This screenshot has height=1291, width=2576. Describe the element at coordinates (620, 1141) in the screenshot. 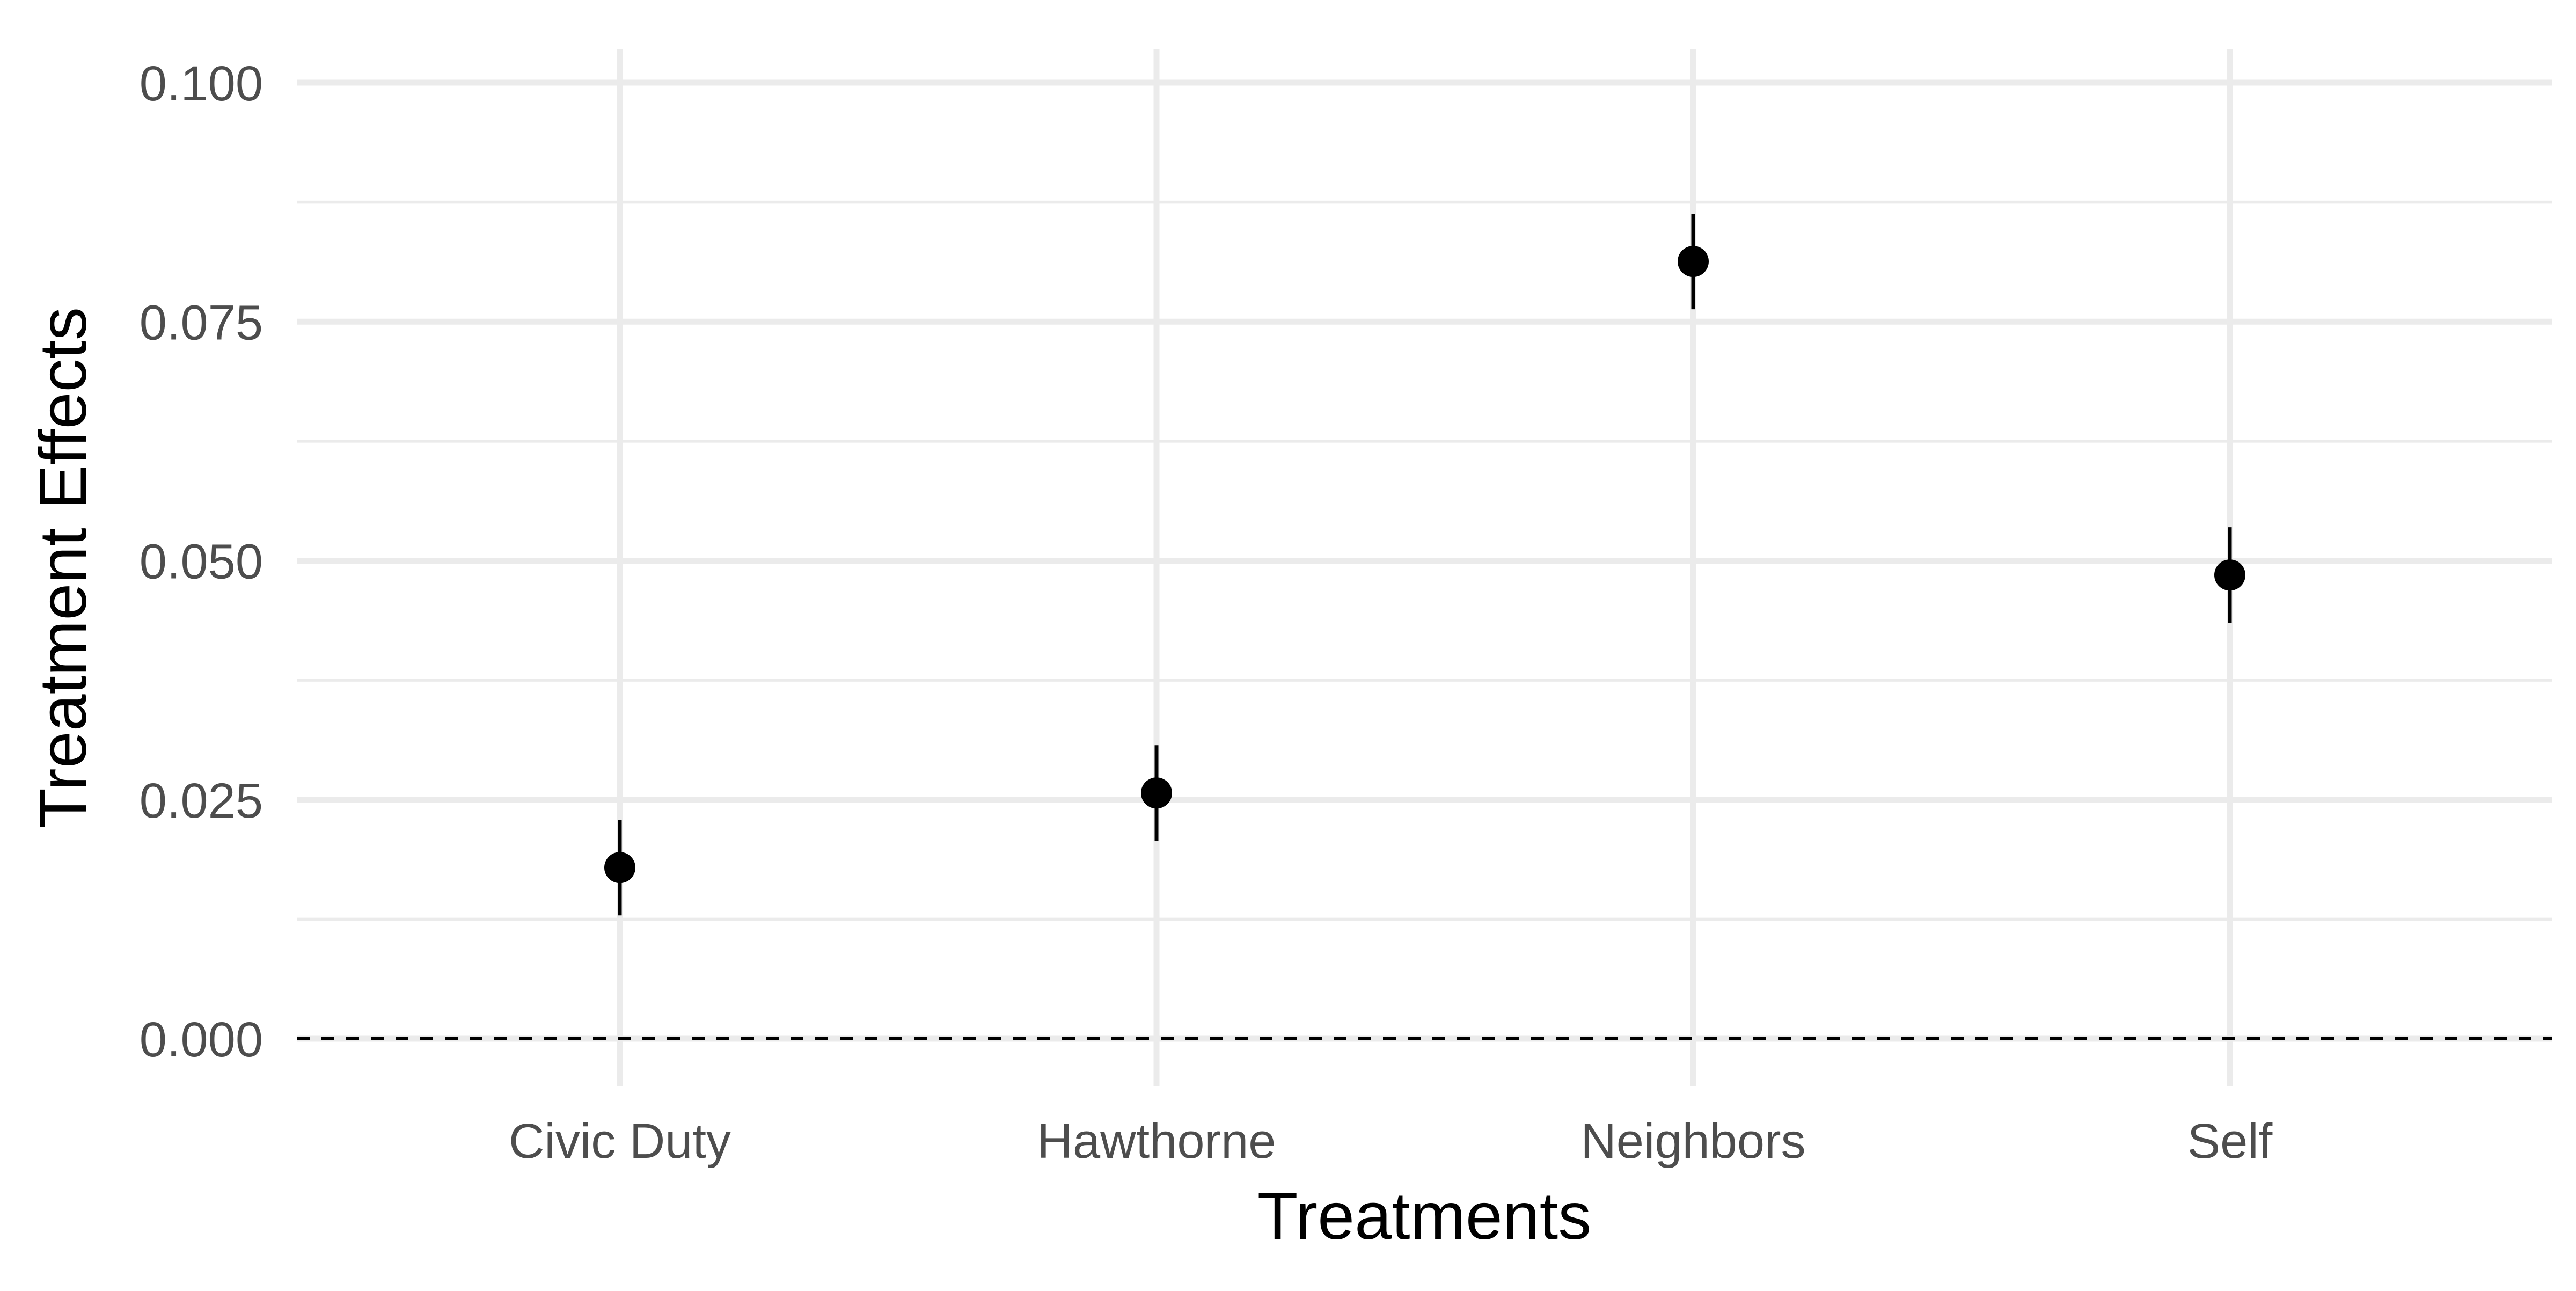

I see `x-tick-label: Civic Duty` at that location.